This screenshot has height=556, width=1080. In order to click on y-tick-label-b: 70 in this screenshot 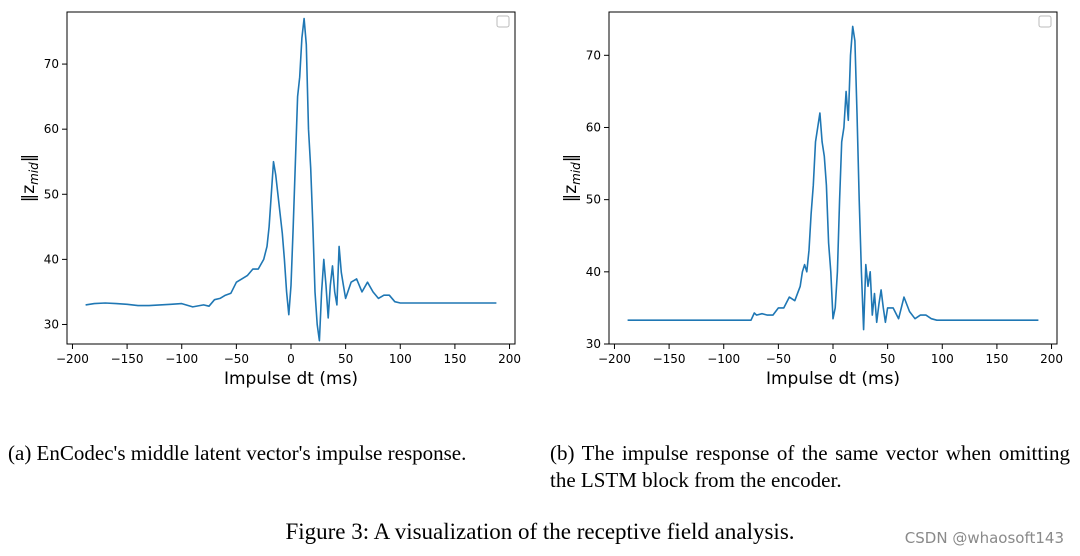, I will do `click(593, 55)`.